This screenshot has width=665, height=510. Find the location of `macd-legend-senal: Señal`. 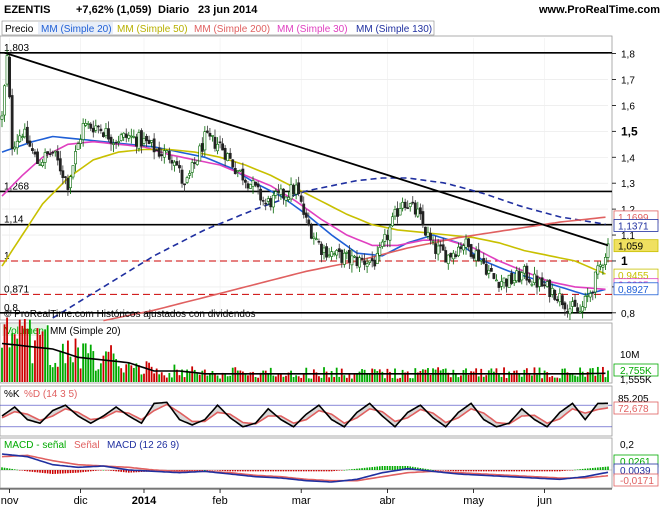

macd-legend-senal: Señal is located at coordinates (87, 445).